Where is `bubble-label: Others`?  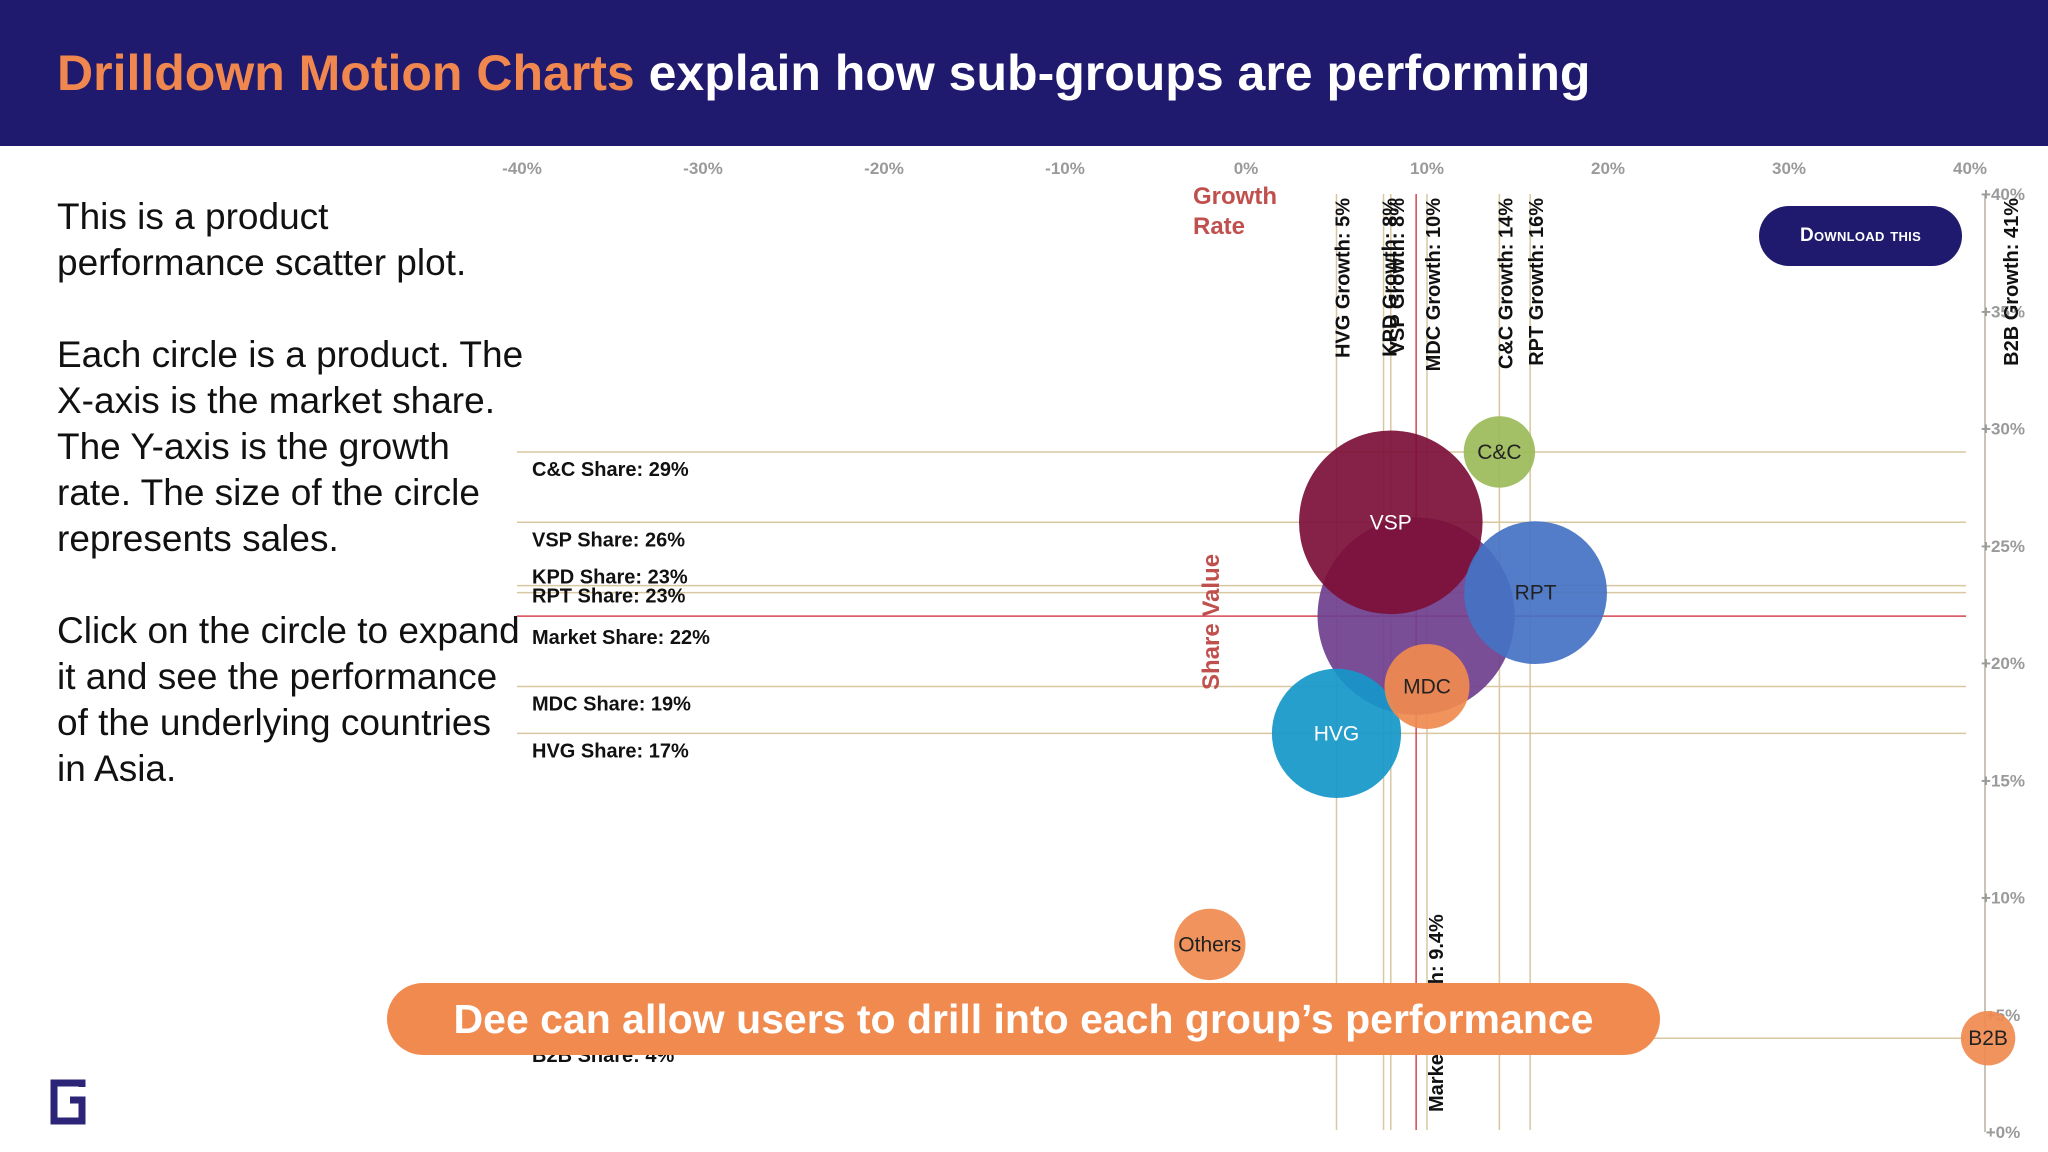 bubble-label: Others is located at coordinates (1209, 944).